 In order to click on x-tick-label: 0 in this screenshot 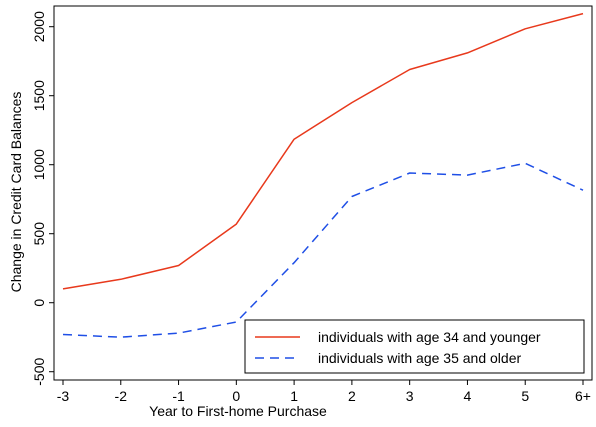, I will do `click(236, 396)`.